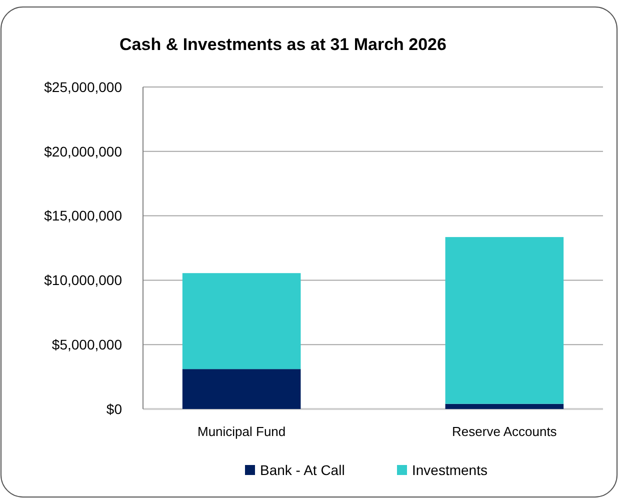 Image resolution: width=618 pixels, height=498 pixels. I want to click on x-tick-label: Municipal Fund, so click(241, 431).